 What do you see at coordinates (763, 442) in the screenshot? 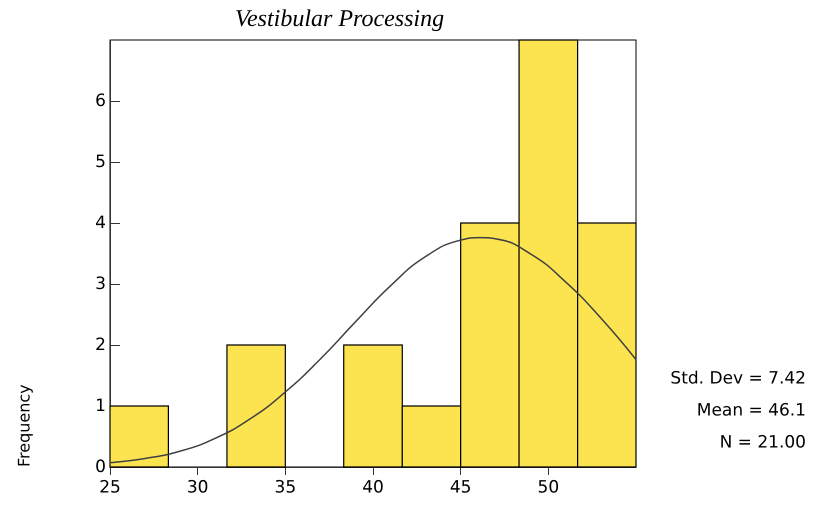
I see `text: N = 21.00` at bounding box center [763, 442].